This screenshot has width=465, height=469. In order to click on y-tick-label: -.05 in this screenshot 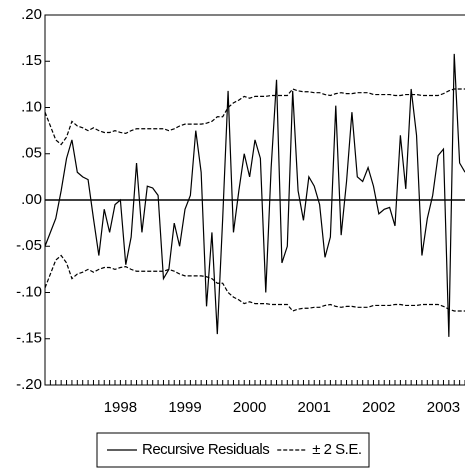, I will do `click(29, 245)`.